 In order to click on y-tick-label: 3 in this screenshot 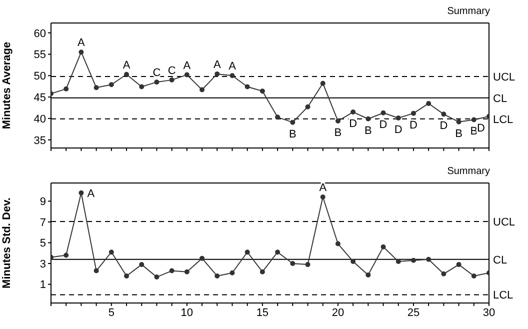, I will do `click(43, 264)`.